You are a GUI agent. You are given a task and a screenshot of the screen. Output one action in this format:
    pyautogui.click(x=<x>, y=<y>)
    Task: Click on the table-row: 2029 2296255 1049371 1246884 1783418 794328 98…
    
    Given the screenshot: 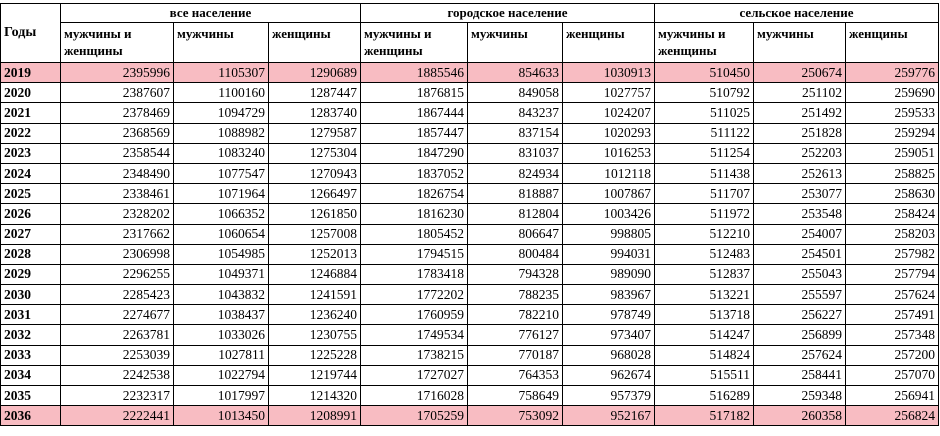 What is the action you would take?
    pyautogui.click(x=469, y=274)
    